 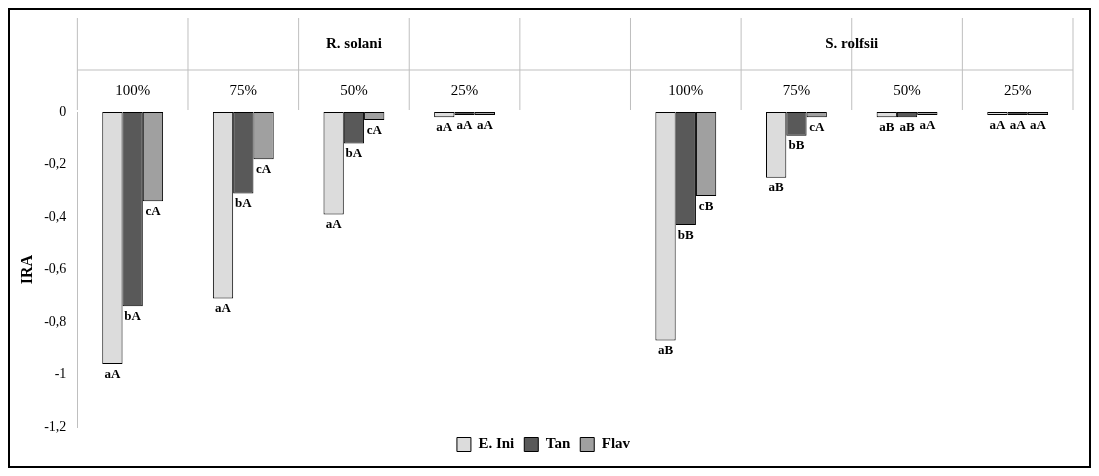 What do you see at coordinates (354, 42) in the screenshot?
I see `text: R. solani` at bounding box center [354, 42].